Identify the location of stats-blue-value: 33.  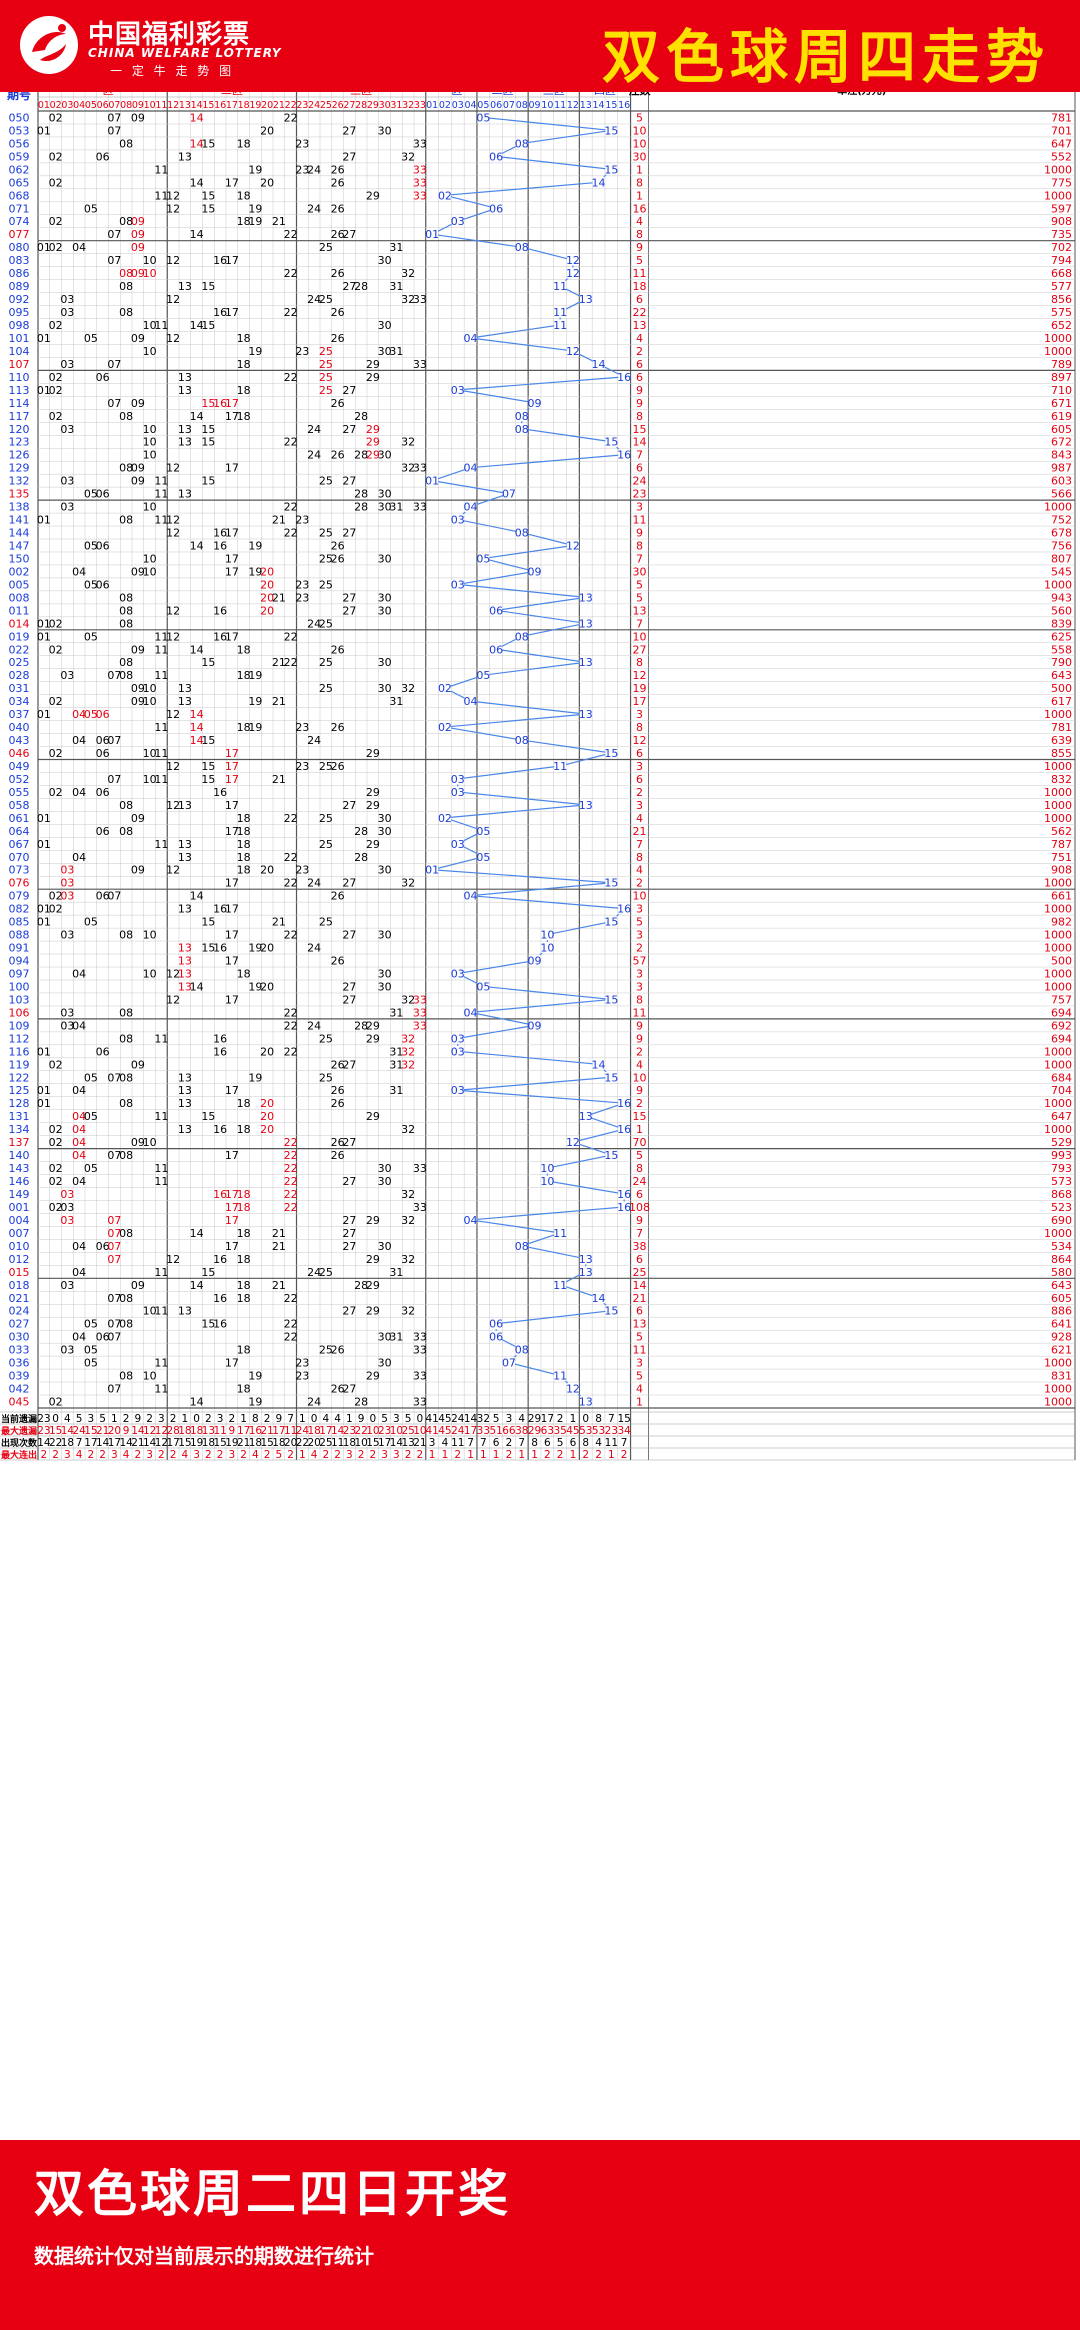
(483, 1431).